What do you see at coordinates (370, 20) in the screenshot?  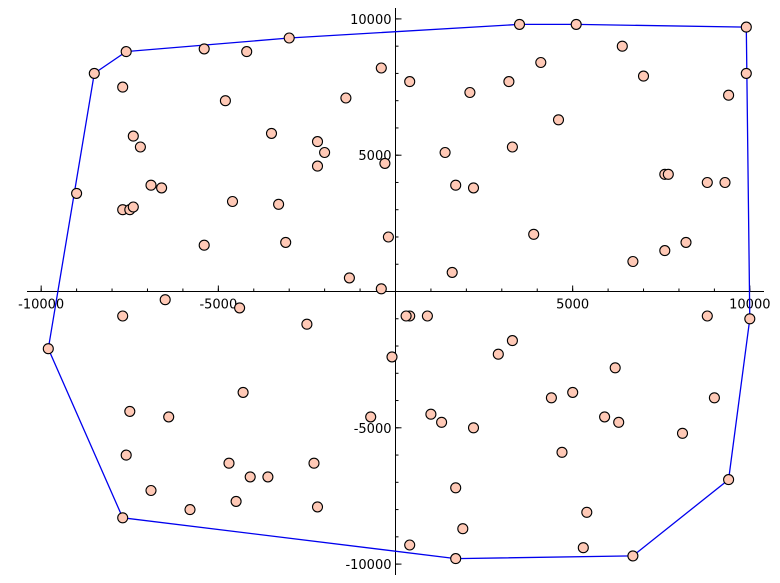 I see `y-tick-label: 10000` at bounding box center [370, 20].